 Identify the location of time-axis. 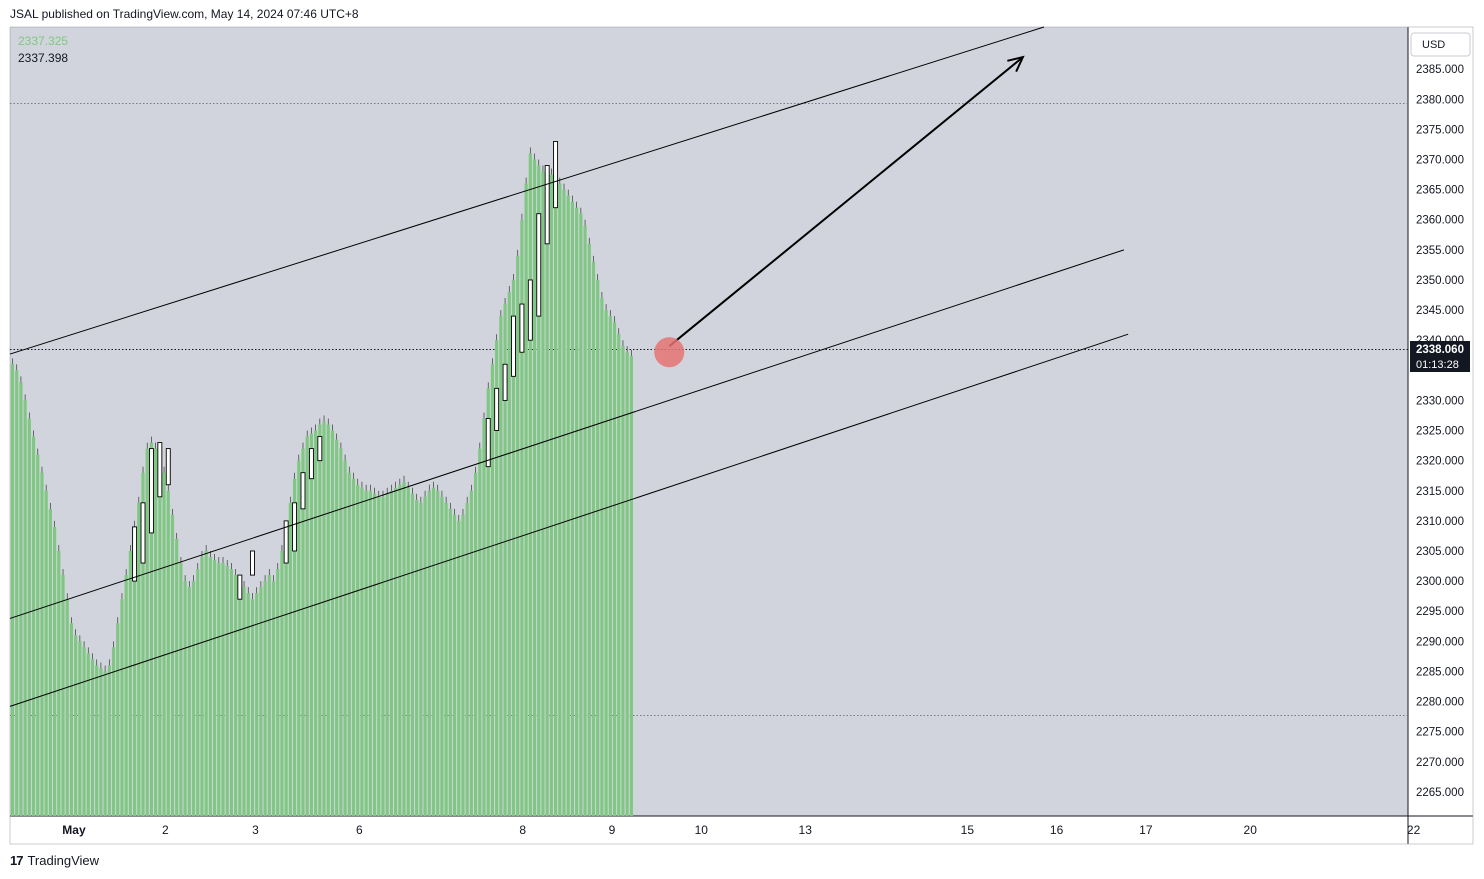
(741, 830).